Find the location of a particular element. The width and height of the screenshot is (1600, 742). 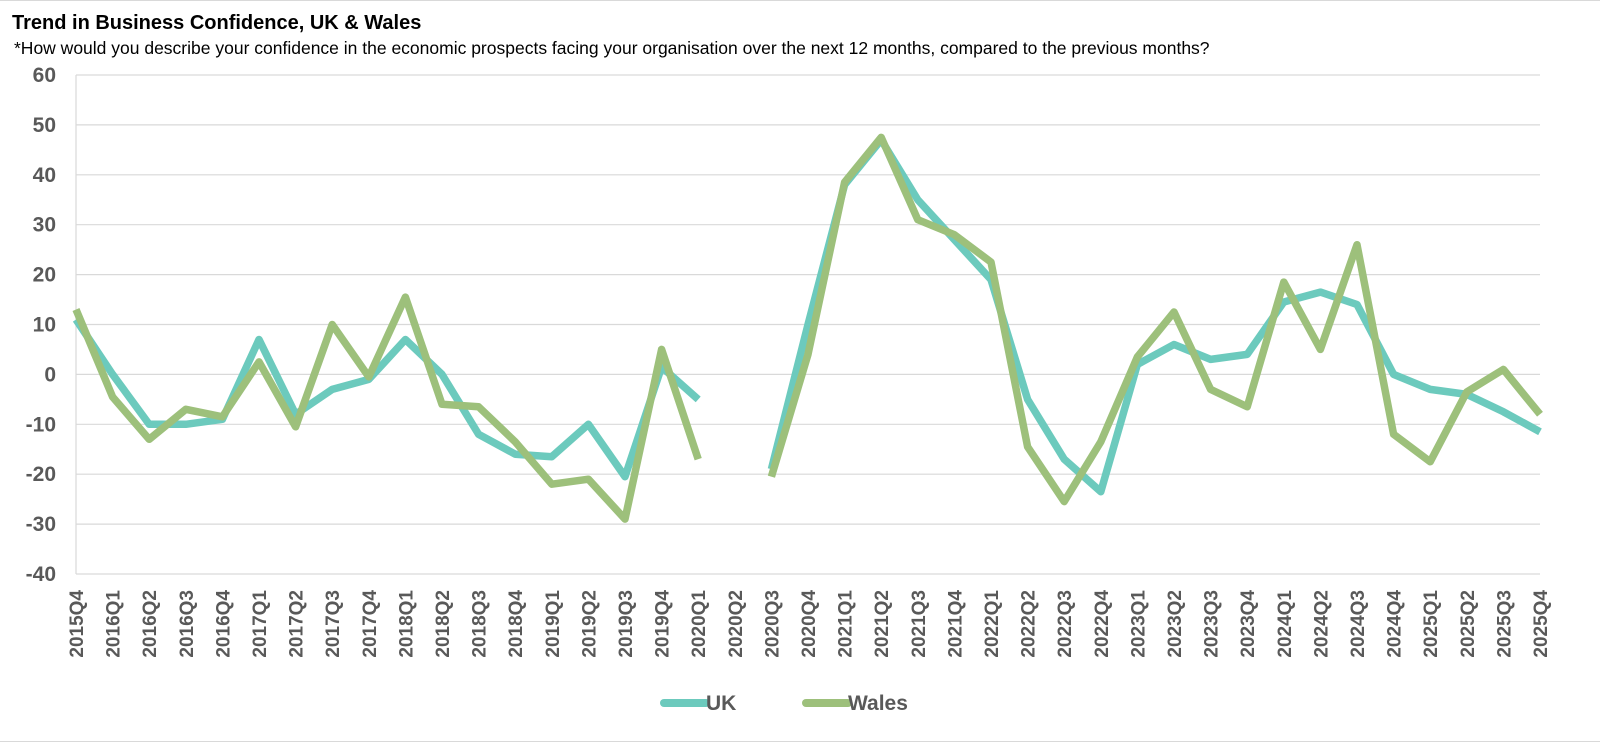

x-tick-label: 2015Q4 is located at coordinates (77, 624).